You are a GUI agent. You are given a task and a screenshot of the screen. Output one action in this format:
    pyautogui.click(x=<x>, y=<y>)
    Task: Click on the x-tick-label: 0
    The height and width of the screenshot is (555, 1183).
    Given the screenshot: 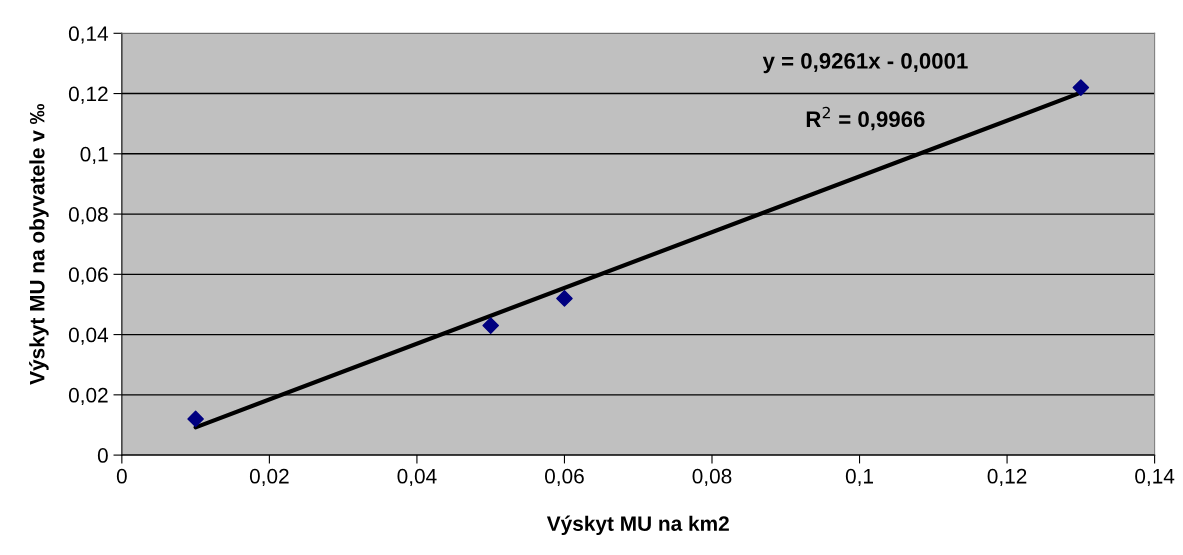 What is the action you would take?
    pyautogui.click(x=121, y=476)
    